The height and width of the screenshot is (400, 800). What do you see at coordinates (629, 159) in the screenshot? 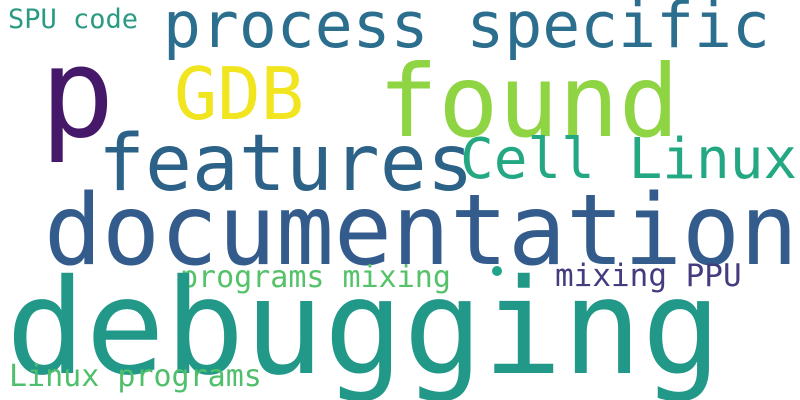
I see `word-cell-linux: Cell Linux` at bounding box center [629, 159].